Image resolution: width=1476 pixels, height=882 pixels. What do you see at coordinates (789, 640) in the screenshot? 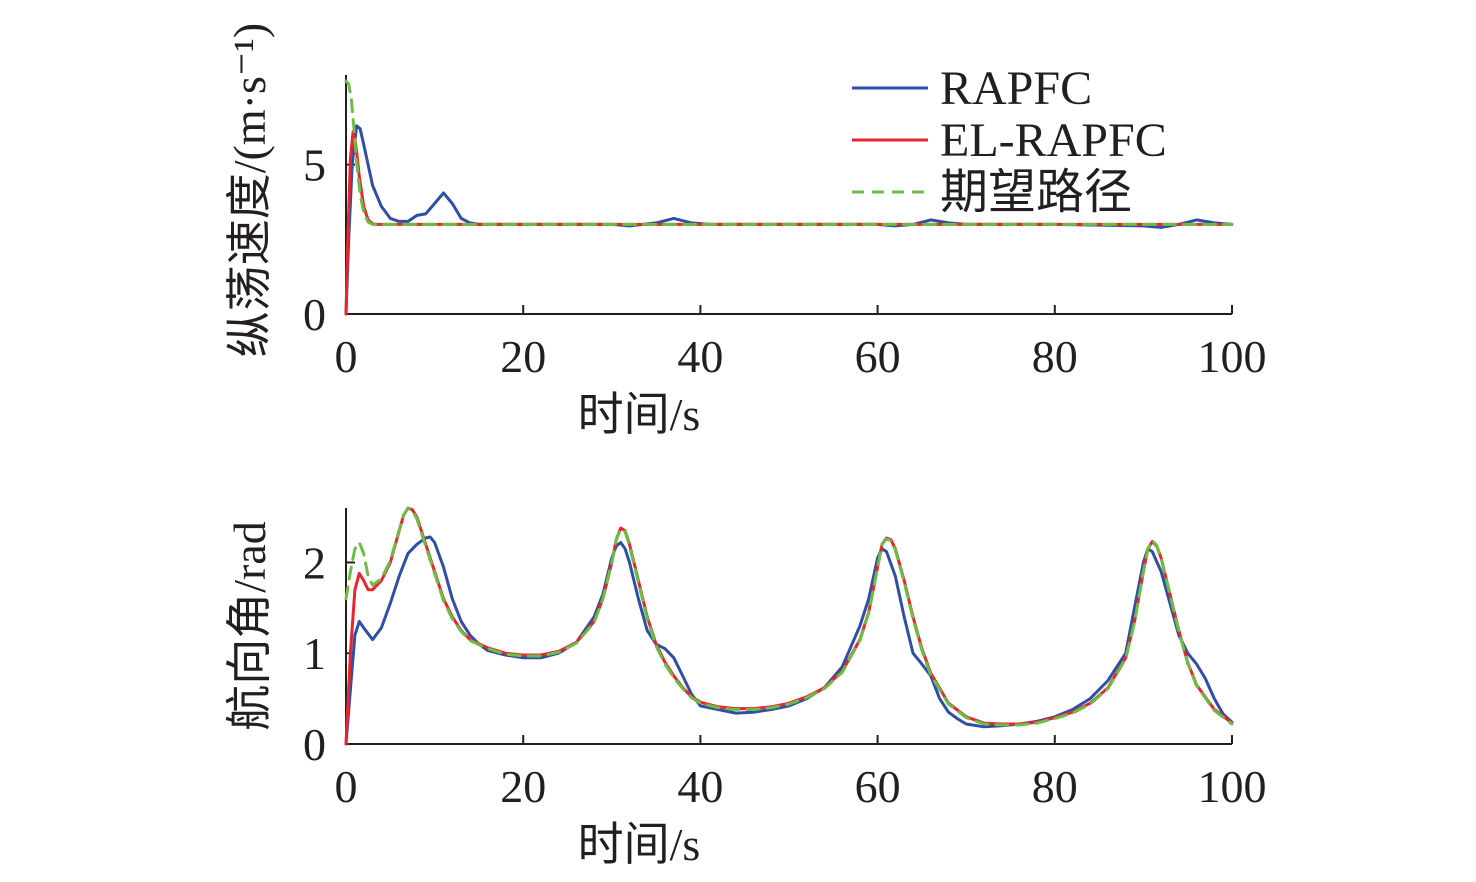
I see `series-line-RAPFC` at bounding box center [789, 640].